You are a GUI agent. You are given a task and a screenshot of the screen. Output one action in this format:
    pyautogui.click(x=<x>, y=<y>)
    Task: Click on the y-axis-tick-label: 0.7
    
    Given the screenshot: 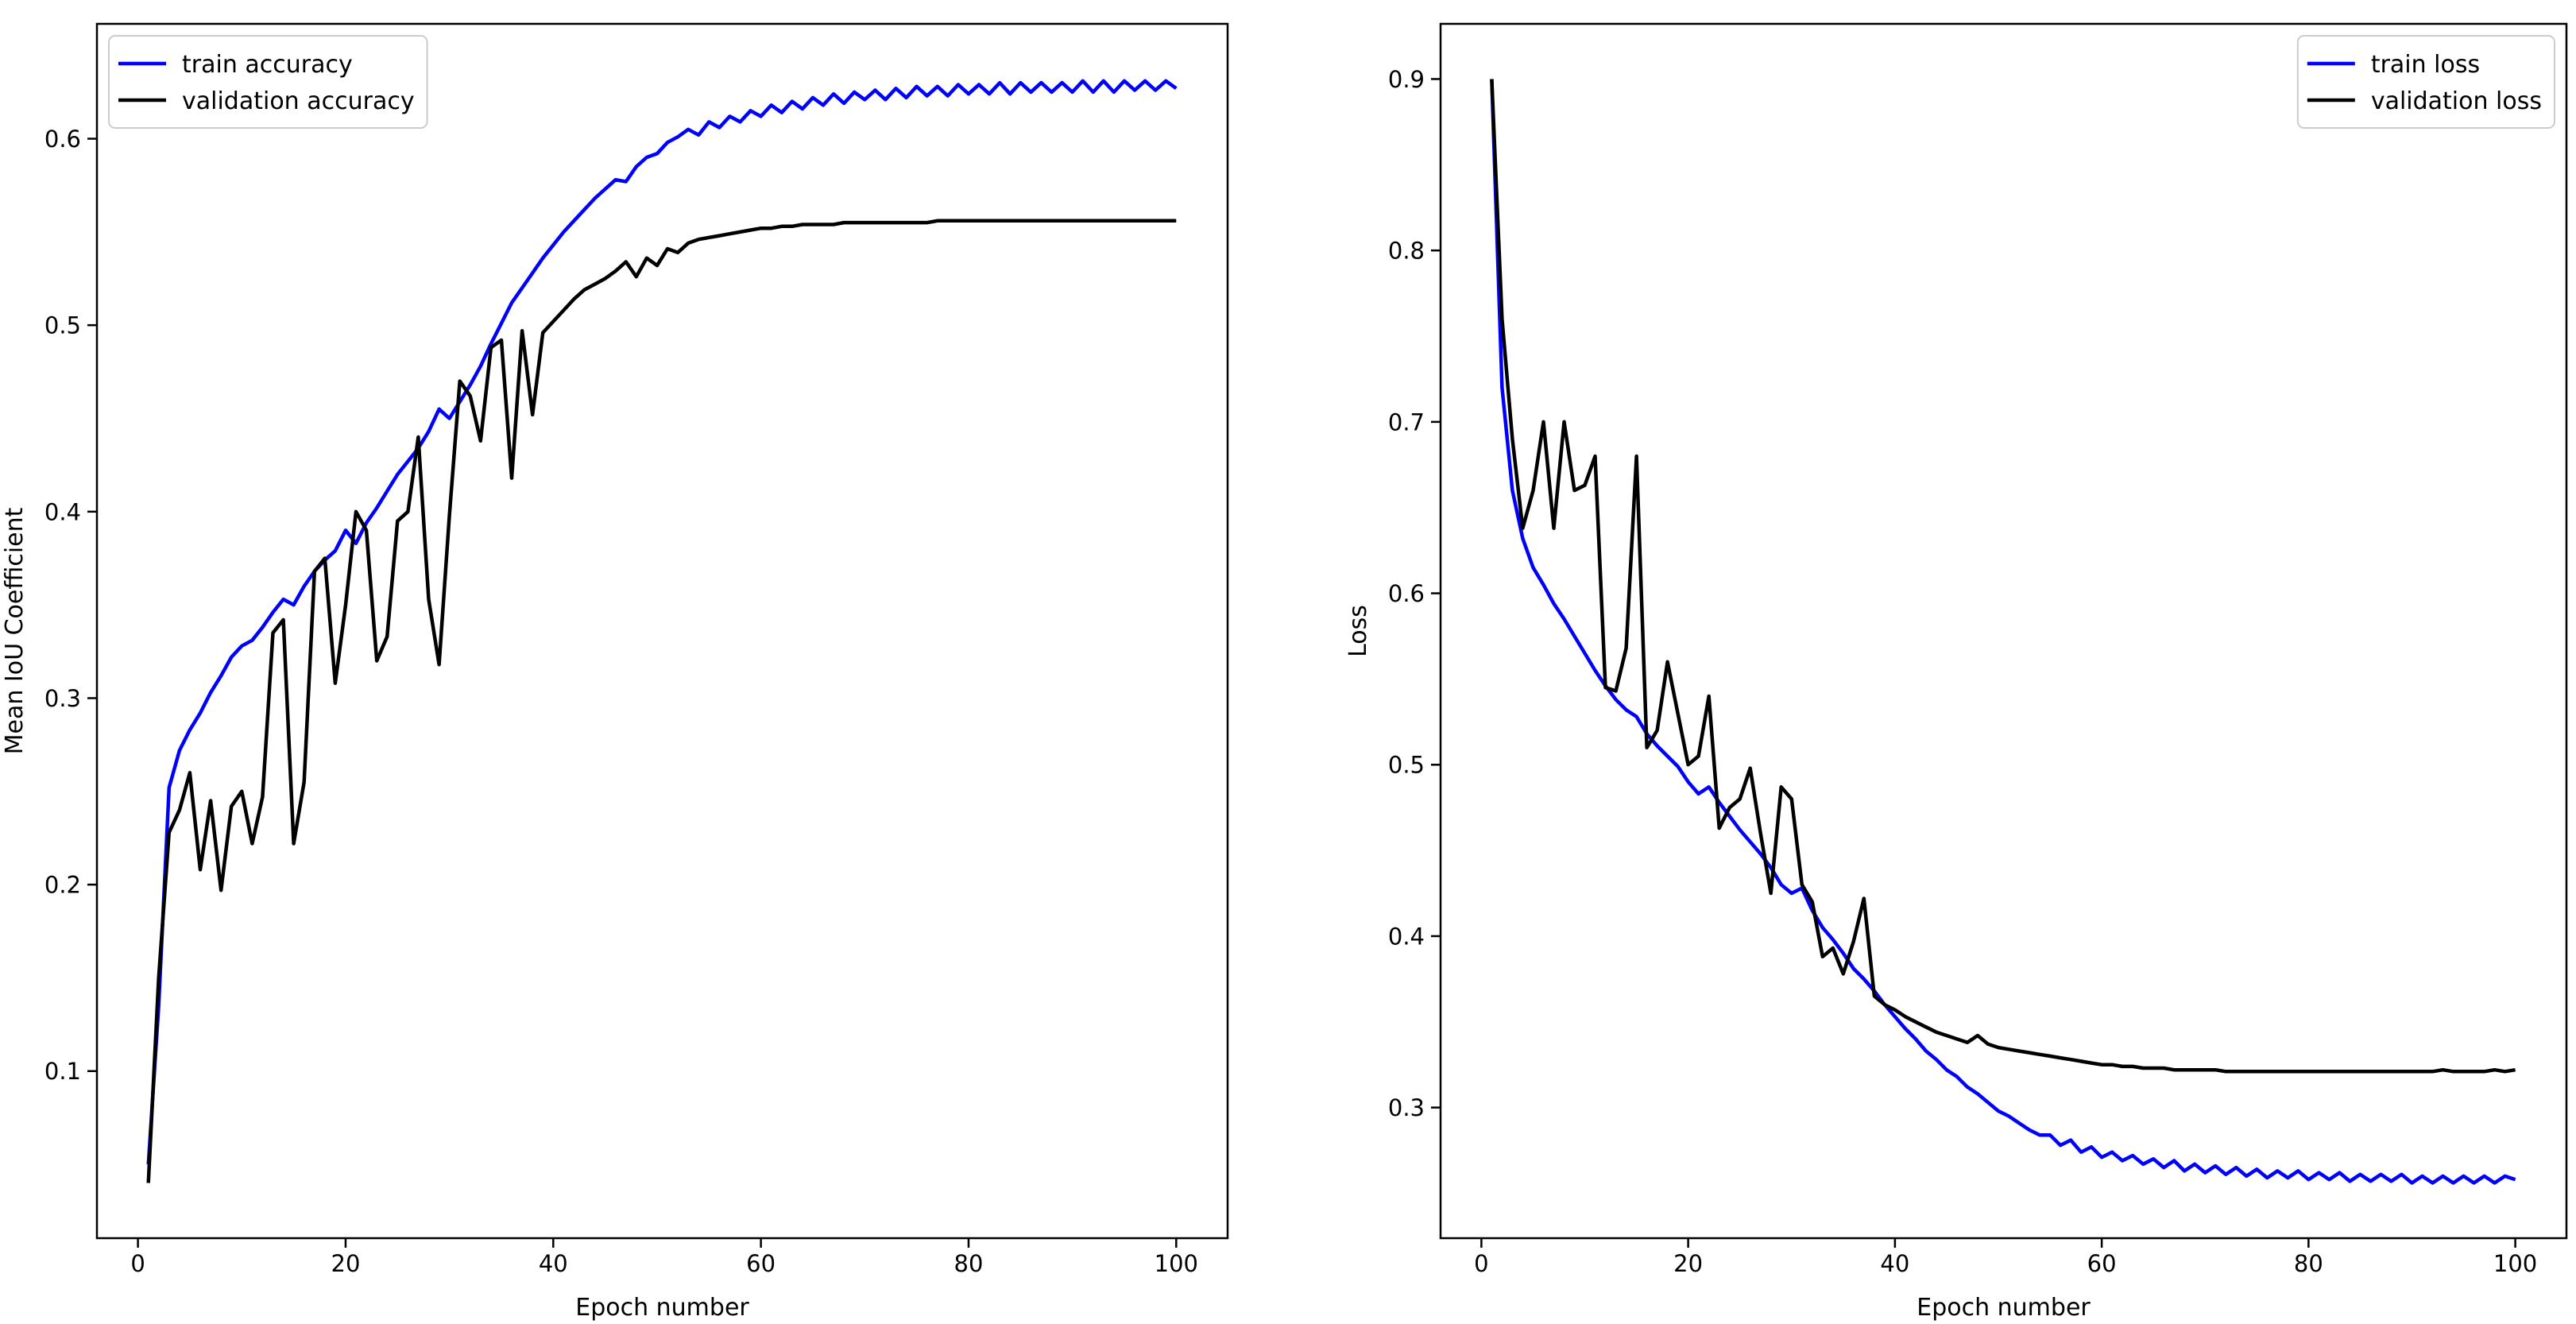 What is the action you would take?
    pyautogui.click(x=1406, y=422)
    